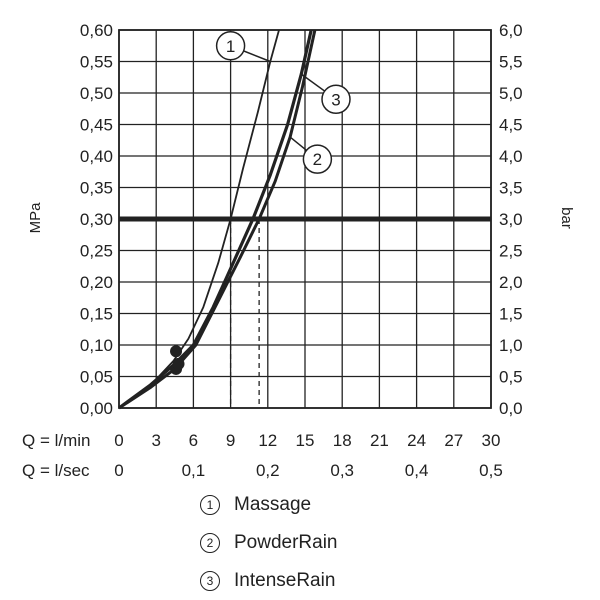 The height and width of the screenshot is (600, 600). I want to click on left-tick-label: 0,40, so click(96, 156).